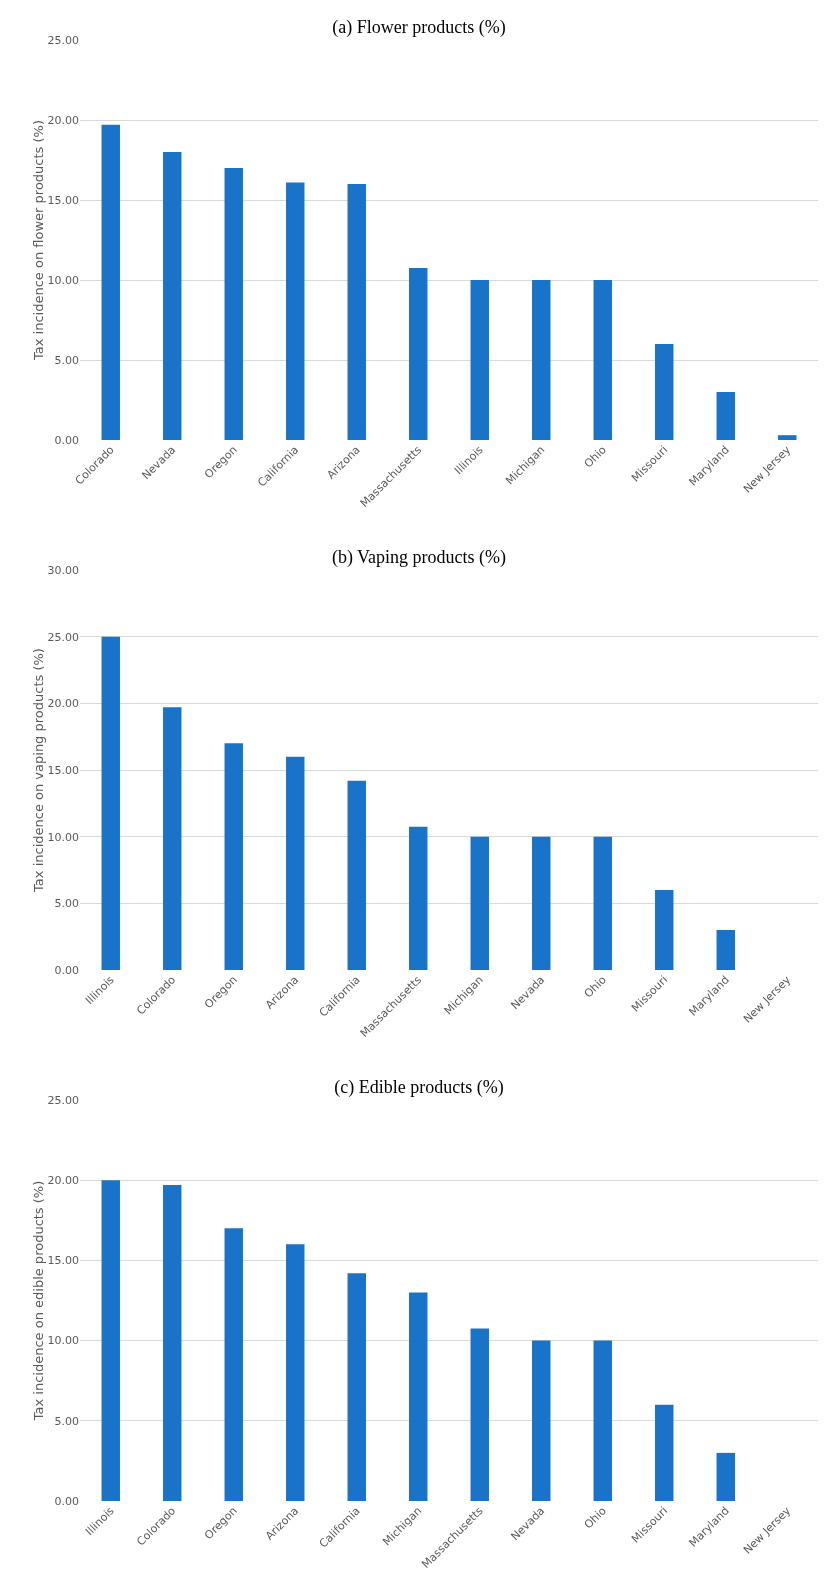 This screenshot has width=838, height=1591. I want to click on y-axis-title: Tax incidence on flower products (%), so click(38, 240).